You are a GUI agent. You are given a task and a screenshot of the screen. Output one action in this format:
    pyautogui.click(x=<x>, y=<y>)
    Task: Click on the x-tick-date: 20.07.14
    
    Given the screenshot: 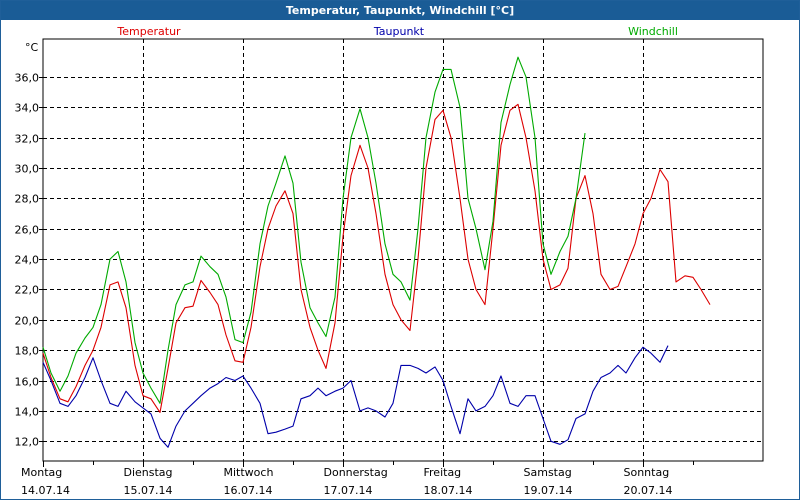 What is the action you would take?
    pyautogui.click(x=648, y=490)
    